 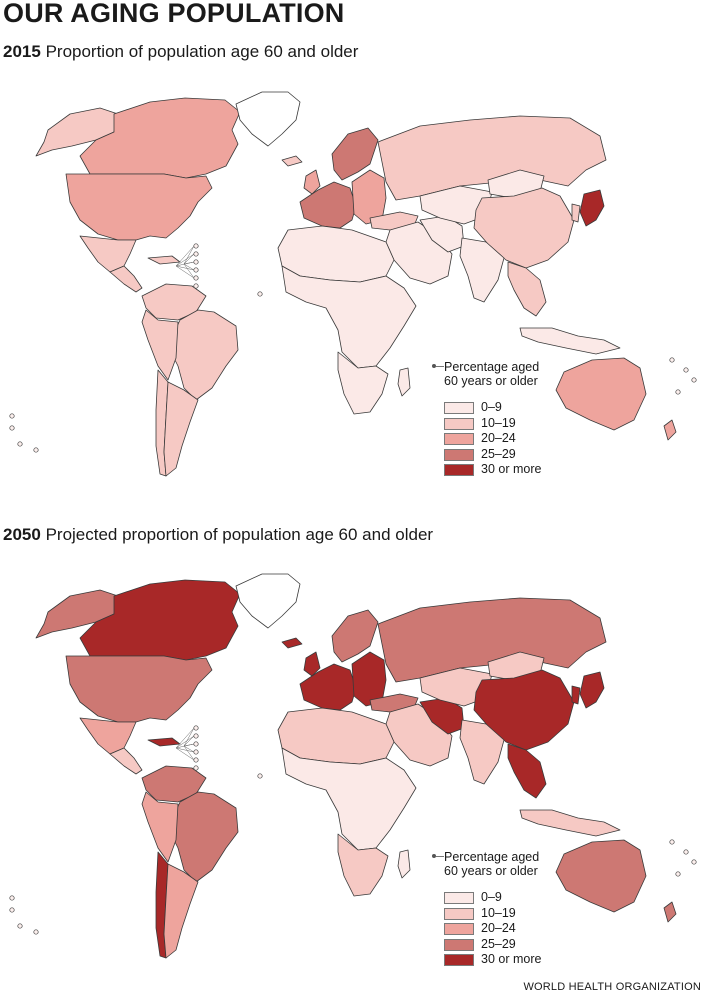 What do you see at coordinates (174, 14) in the screenshot?
I see `page-title: OUR AGING POPULATION` at bounding box center [174, 14].